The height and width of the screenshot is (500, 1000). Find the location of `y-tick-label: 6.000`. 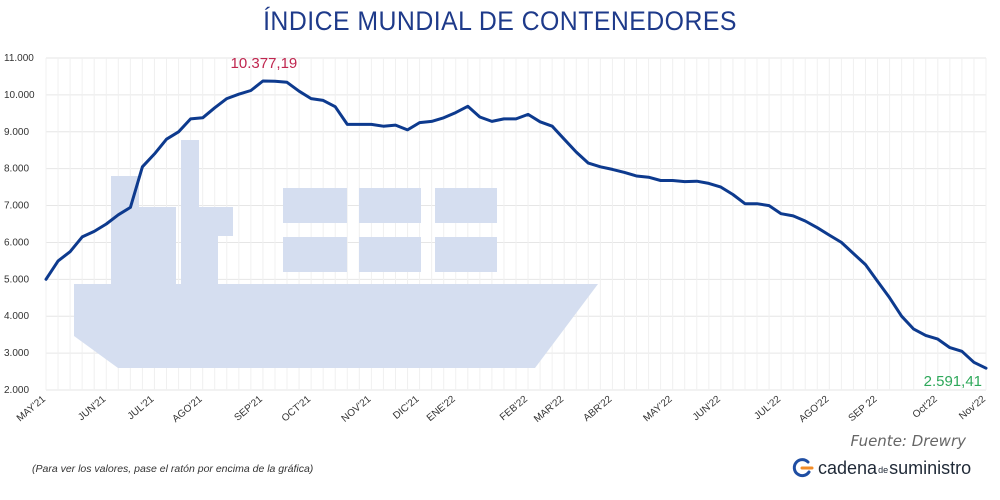

y-tick-label: 6.000 is located at coordinates (16, 242).